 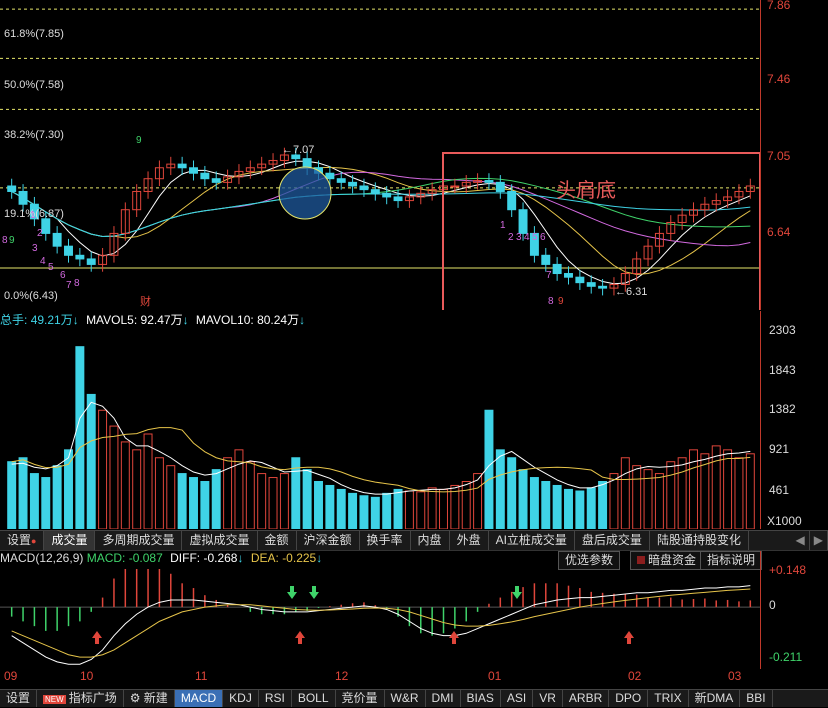 What do you see at coordinates (561, 301) in the screenshot?
I see `nine-sequence-mark: 9` at bounding box center [561, 301].